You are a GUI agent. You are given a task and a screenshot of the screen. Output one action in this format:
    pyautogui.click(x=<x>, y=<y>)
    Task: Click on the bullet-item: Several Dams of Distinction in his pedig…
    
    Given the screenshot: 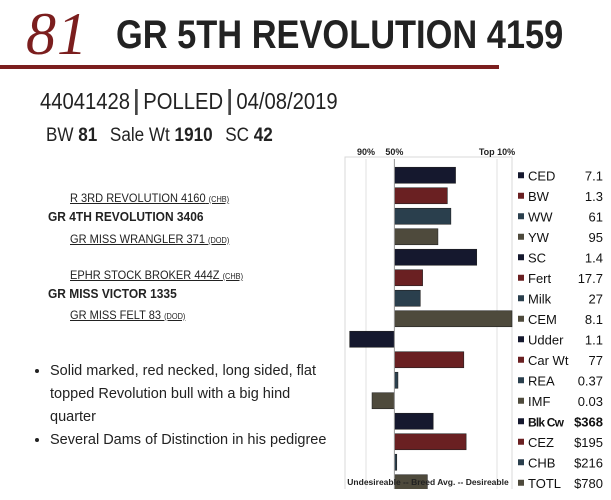 What is the action you would take?
    pyautogui.click(x=195, y=440)
    